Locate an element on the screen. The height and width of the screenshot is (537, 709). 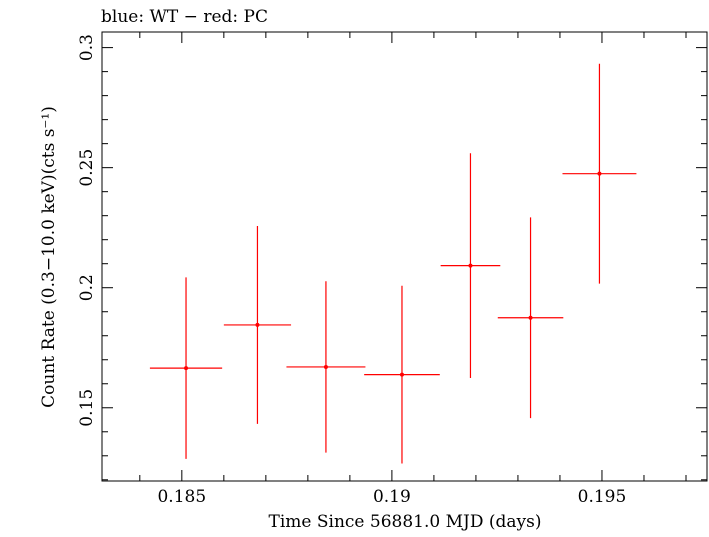
chart-title: blue: WT − red: PC is located at coordinates (184, 17).